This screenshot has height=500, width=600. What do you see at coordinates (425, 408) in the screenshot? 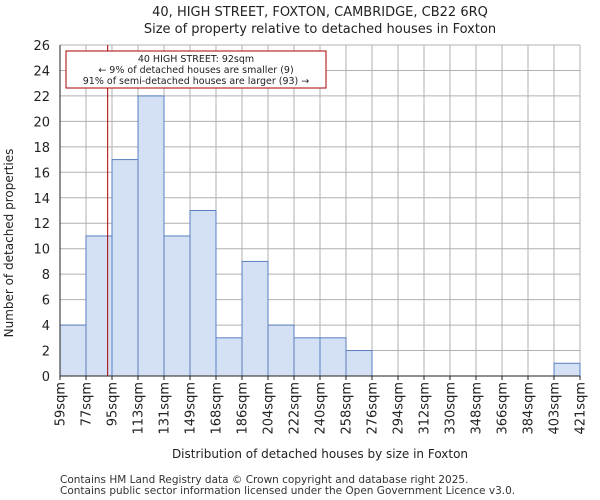
I see `x-tick-label: 312sqm` at bounding box center [425, 408].